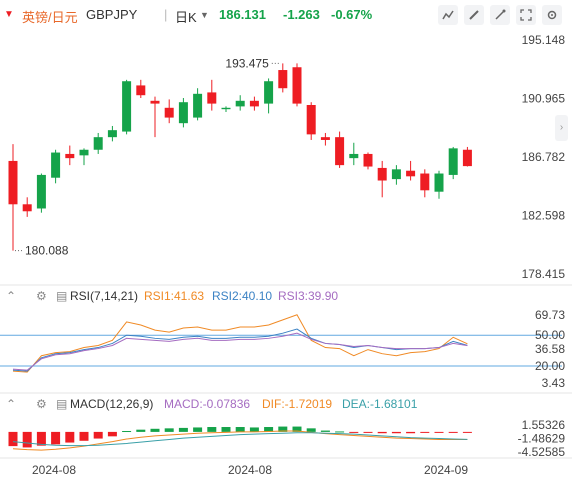 The width and height of the screenshot is (572, 484). What do you see at coordinates (552, 15) in the screenshot?
I see `settings-icon` at bounding box center [552, 15].